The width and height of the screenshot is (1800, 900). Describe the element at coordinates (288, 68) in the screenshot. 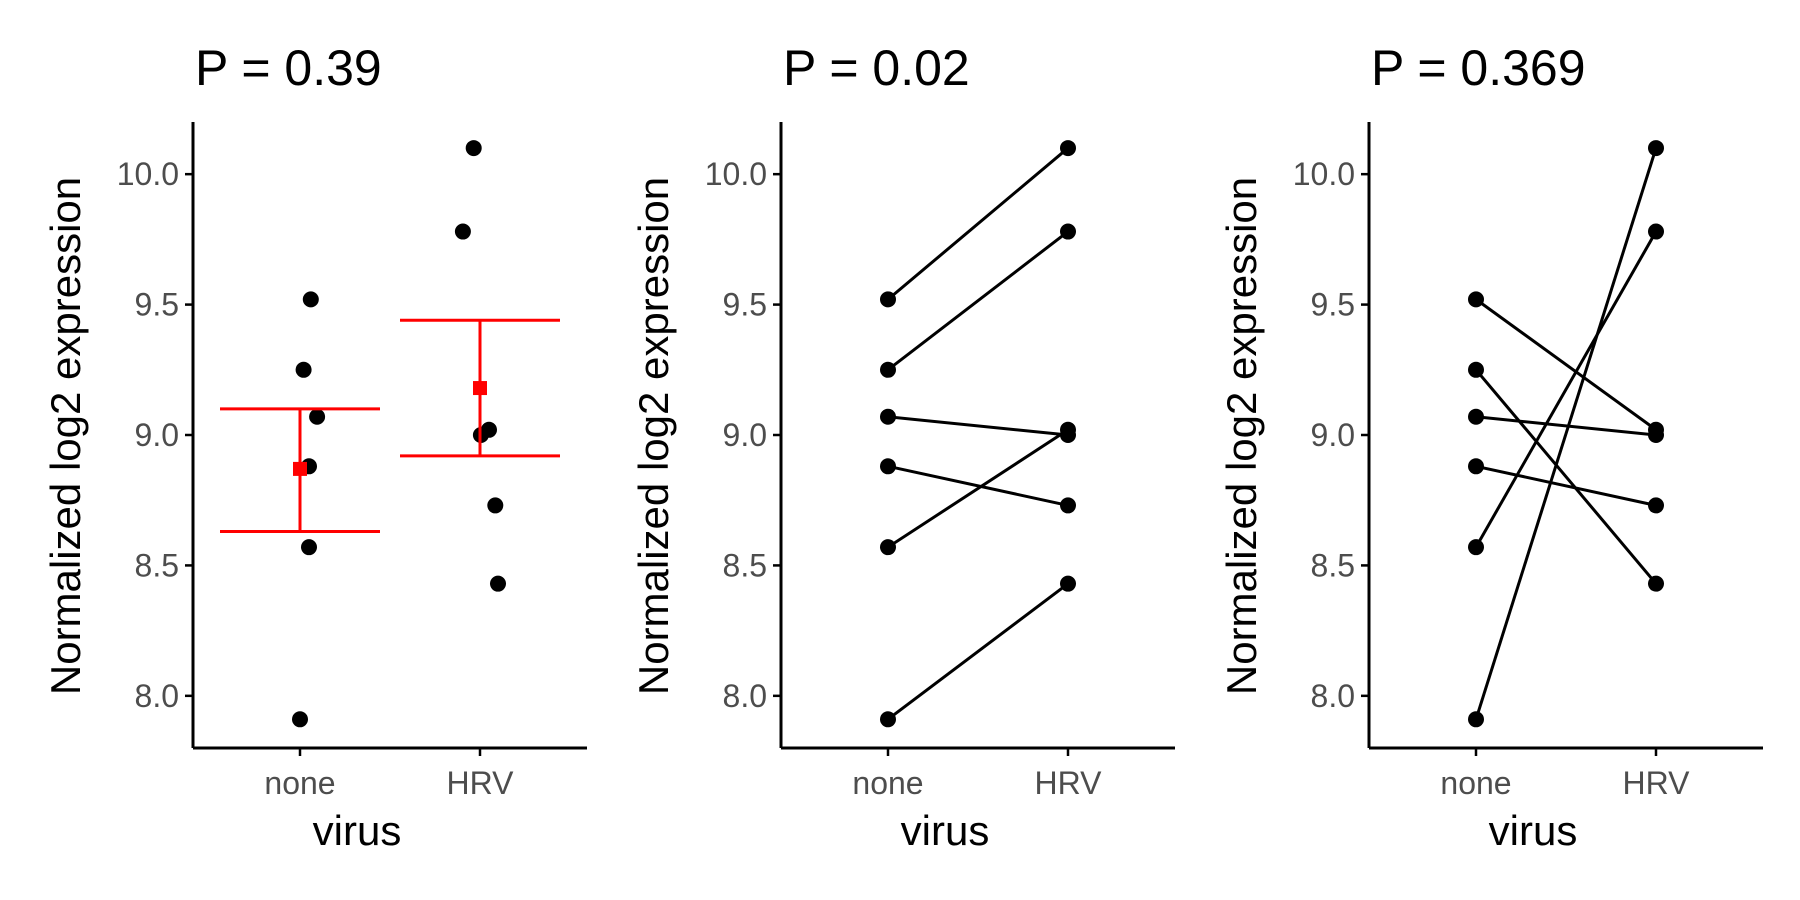

I see `panel-title: P = 0.39` at that location.